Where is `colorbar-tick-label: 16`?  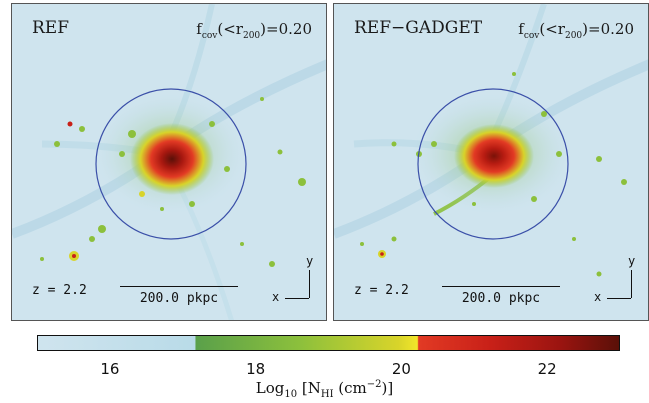
colorbar-tick-label: 16 is located at coordinates (110, 369).